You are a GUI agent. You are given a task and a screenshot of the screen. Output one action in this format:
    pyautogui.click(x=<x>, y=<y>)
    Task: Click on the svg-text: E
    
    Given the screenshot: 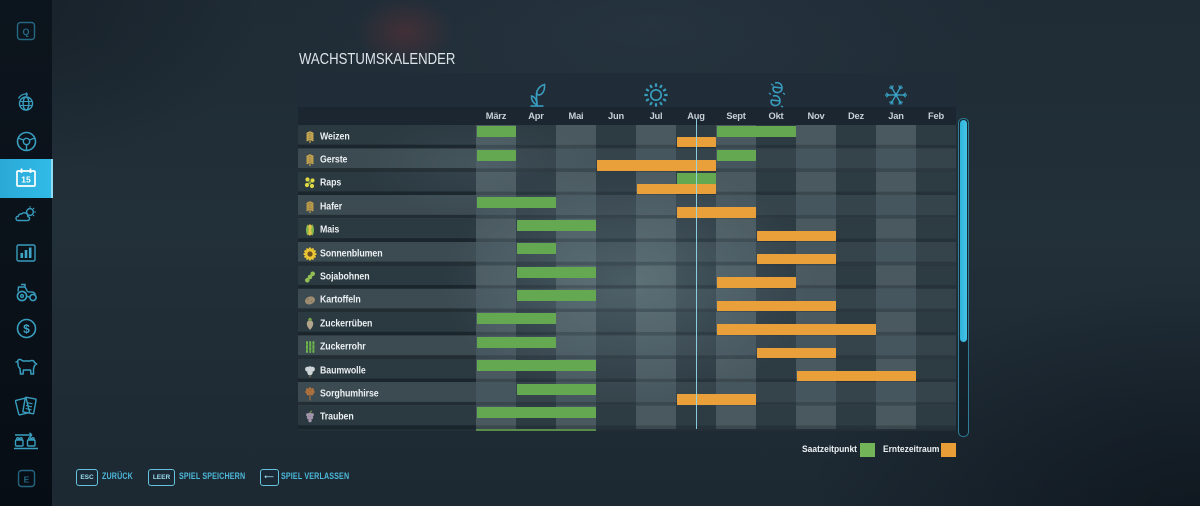 What is the action you would take?
    pyautogui.click(x=26, y=480)
    